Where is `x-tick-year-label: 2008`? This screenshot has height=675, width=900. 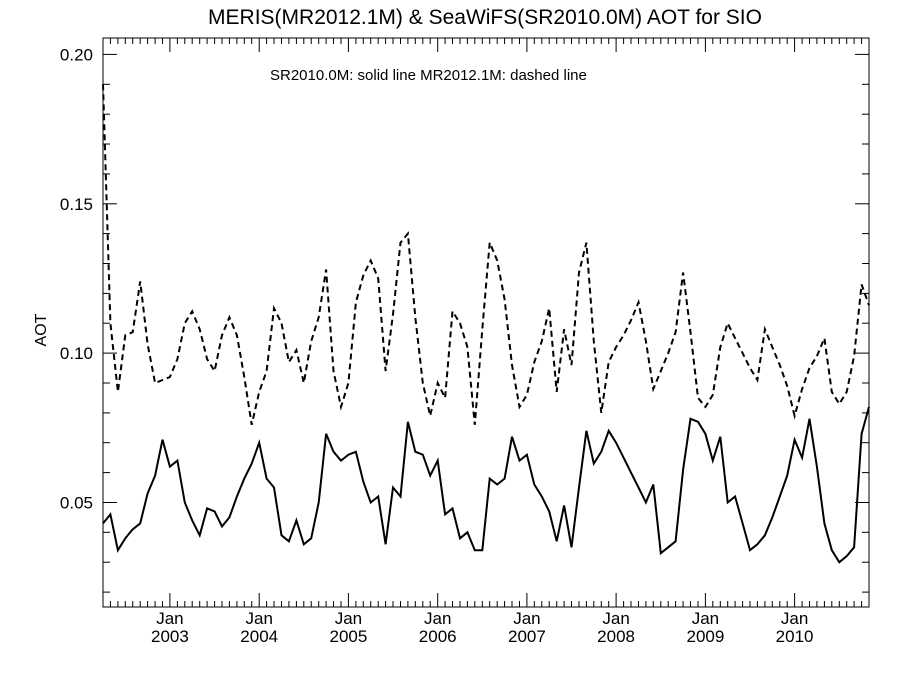
x-tick-year-label: 2008 is located at coordinates (616, 636).